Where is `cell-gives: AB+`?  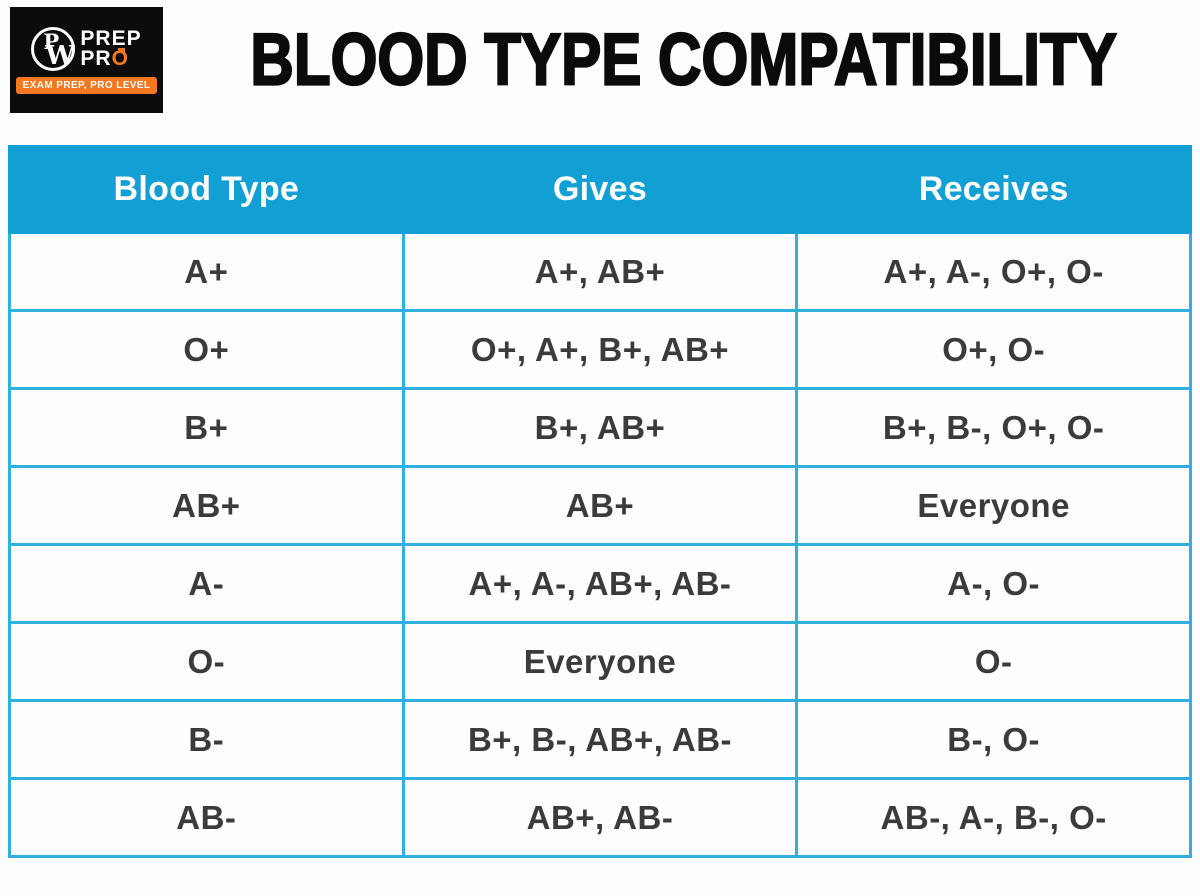
cell-gives: AB+ is located at coordinates (600, 505).